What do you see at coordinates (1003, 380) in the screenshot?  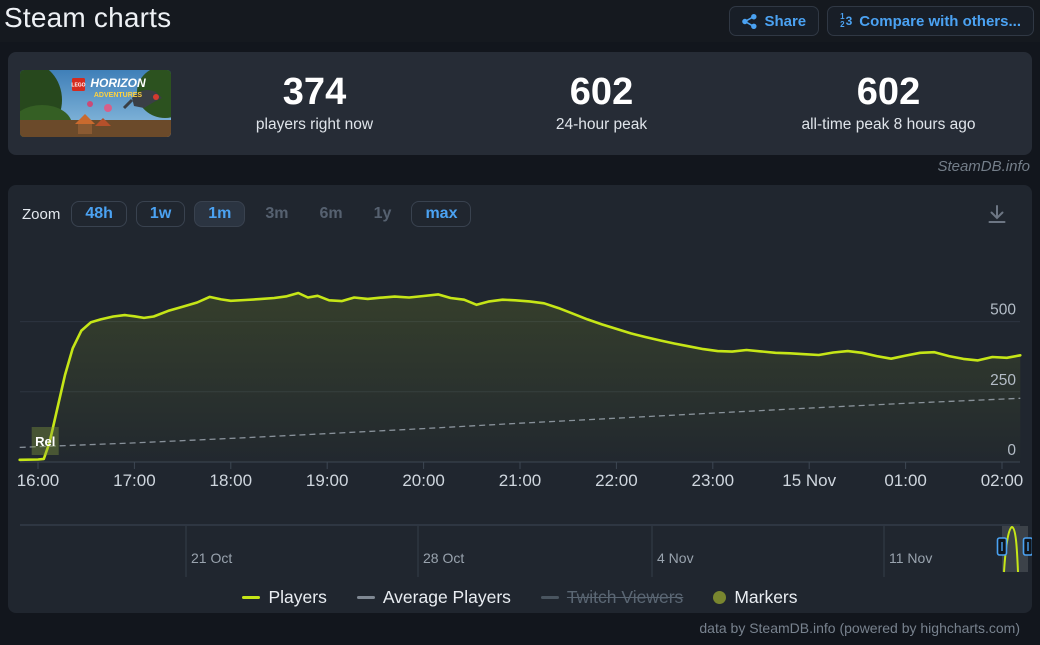 I see `svg-text: 250` at bounding box center [1003, 380].